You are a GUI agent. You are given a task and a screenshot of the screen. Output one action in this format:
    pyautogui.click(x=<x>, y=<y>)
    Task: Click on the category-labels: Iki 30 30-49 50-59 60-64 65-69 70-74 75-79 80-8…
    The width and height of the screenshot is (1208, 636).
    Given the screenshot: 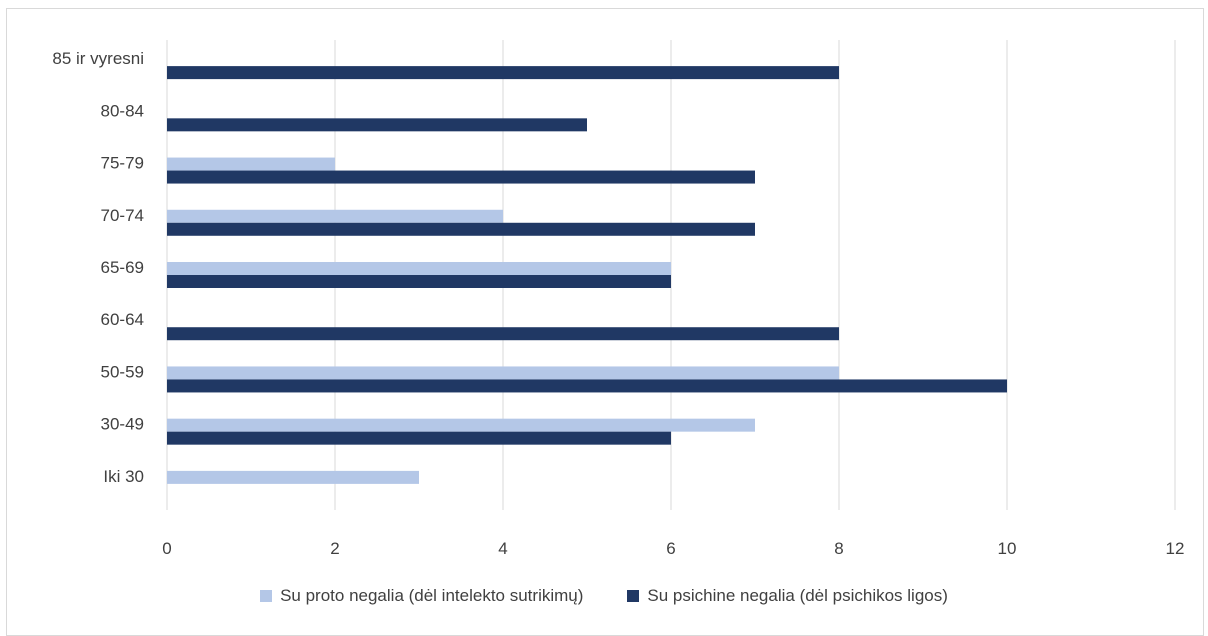 What is the action you would take?
    pyautogui.click(x=98, y=267)
    